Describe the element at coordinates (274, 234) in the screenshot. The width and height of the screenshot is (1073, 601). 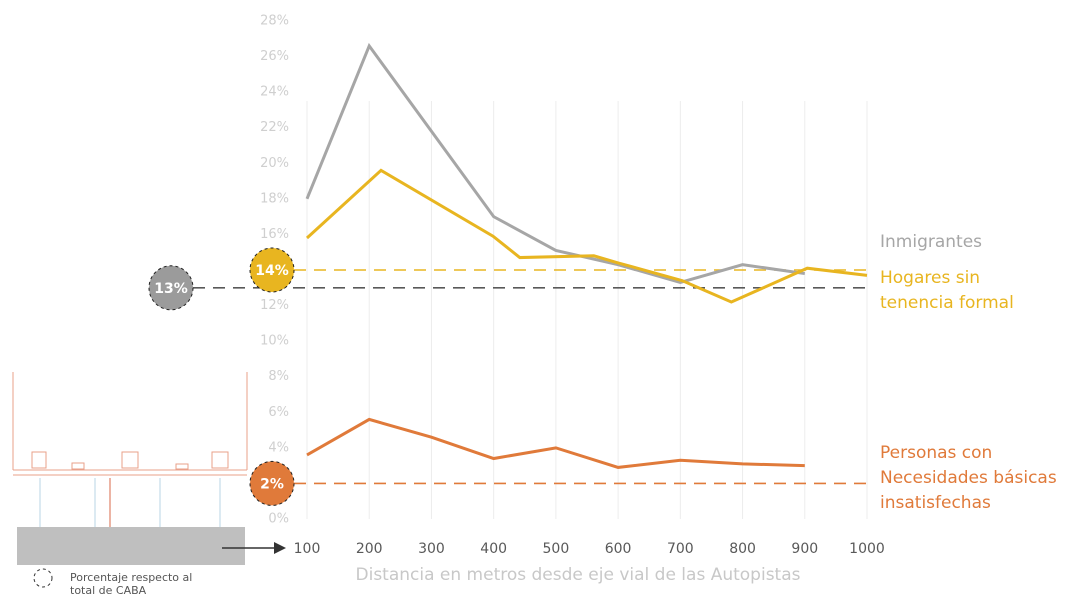
I see `y-tick-label: 16%` at that location.